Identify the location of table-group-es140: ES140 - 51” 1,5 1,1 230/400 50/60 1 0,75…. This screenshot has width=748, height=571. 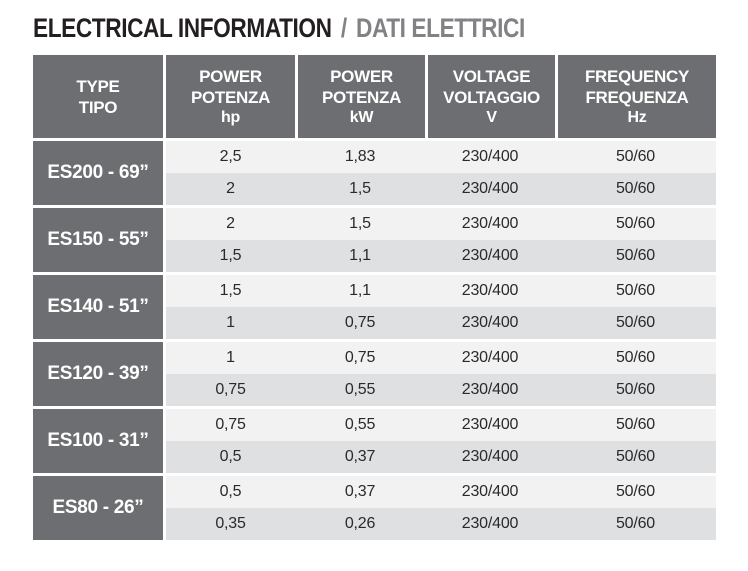
(374, 307).